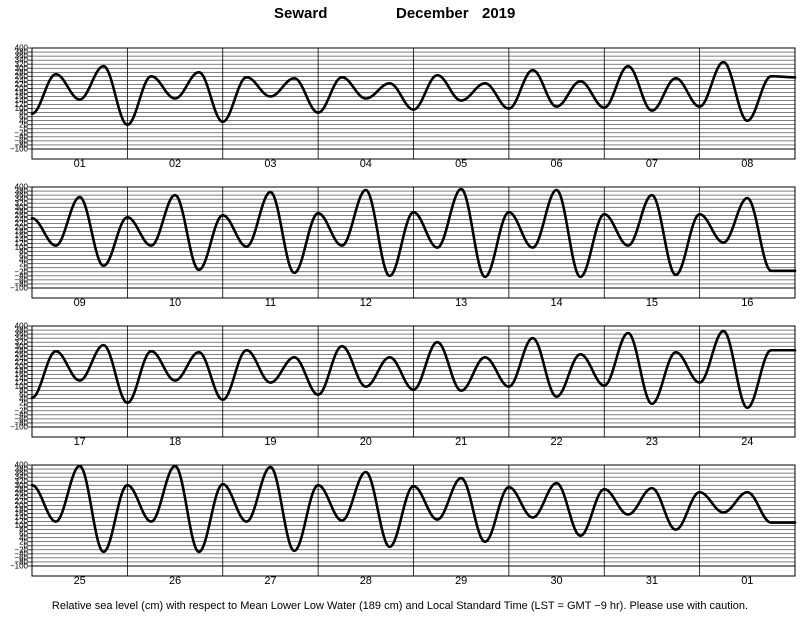  What do you see at coordinates (270, 581) in the screenshot?
I see `day-label: 27` at bounding box center [270, 581].